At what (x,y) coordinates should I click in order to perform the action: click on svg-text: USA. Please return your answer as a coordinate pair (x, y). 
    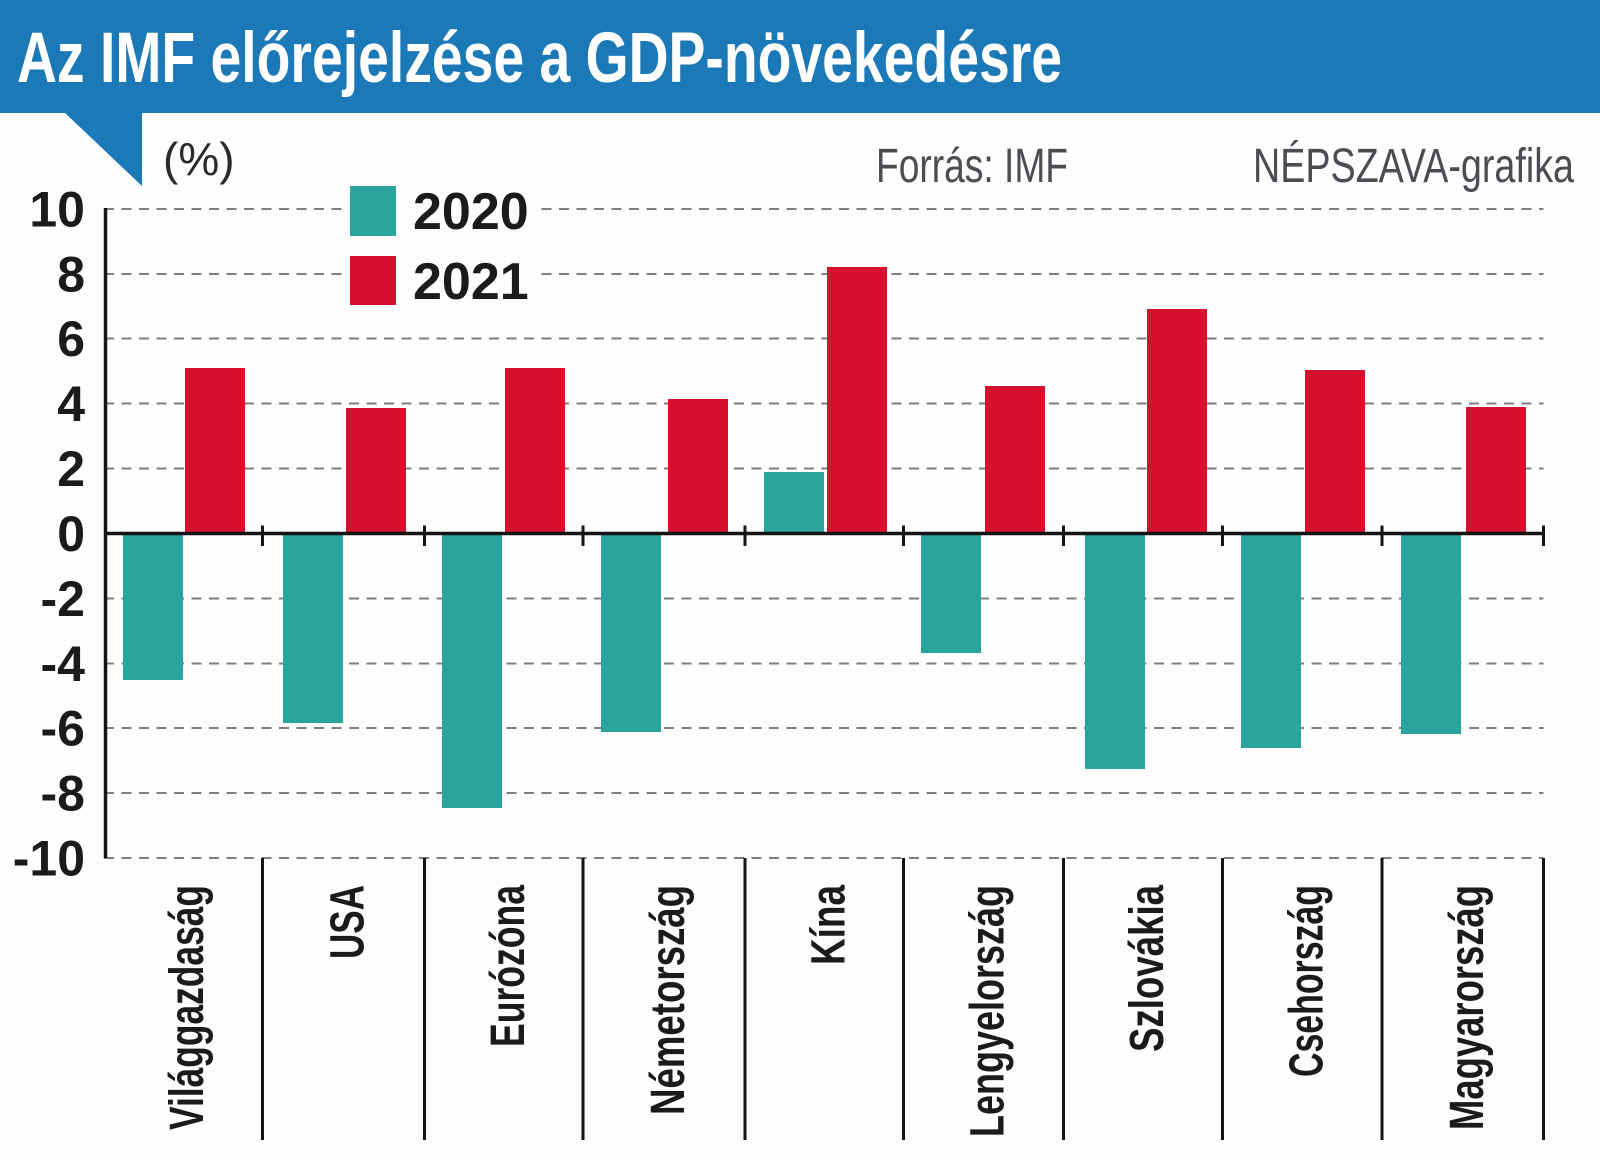
    Looking at the image, I should click on (348, 922).